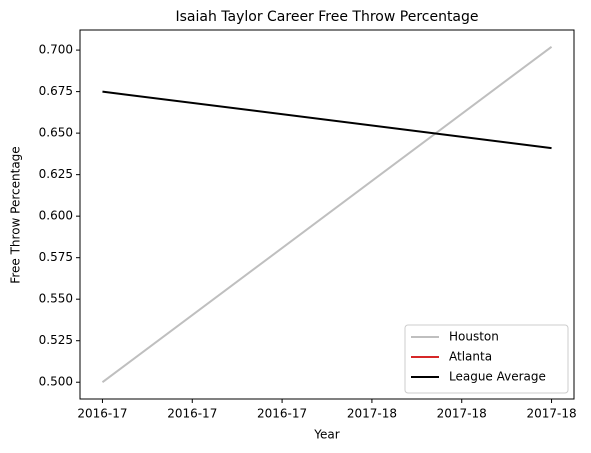 This screenshot has height=453, width=591. What do you see at coordinates (327, 120) in the screenshot?
I see `series-line` at bounding box center [327, 120].